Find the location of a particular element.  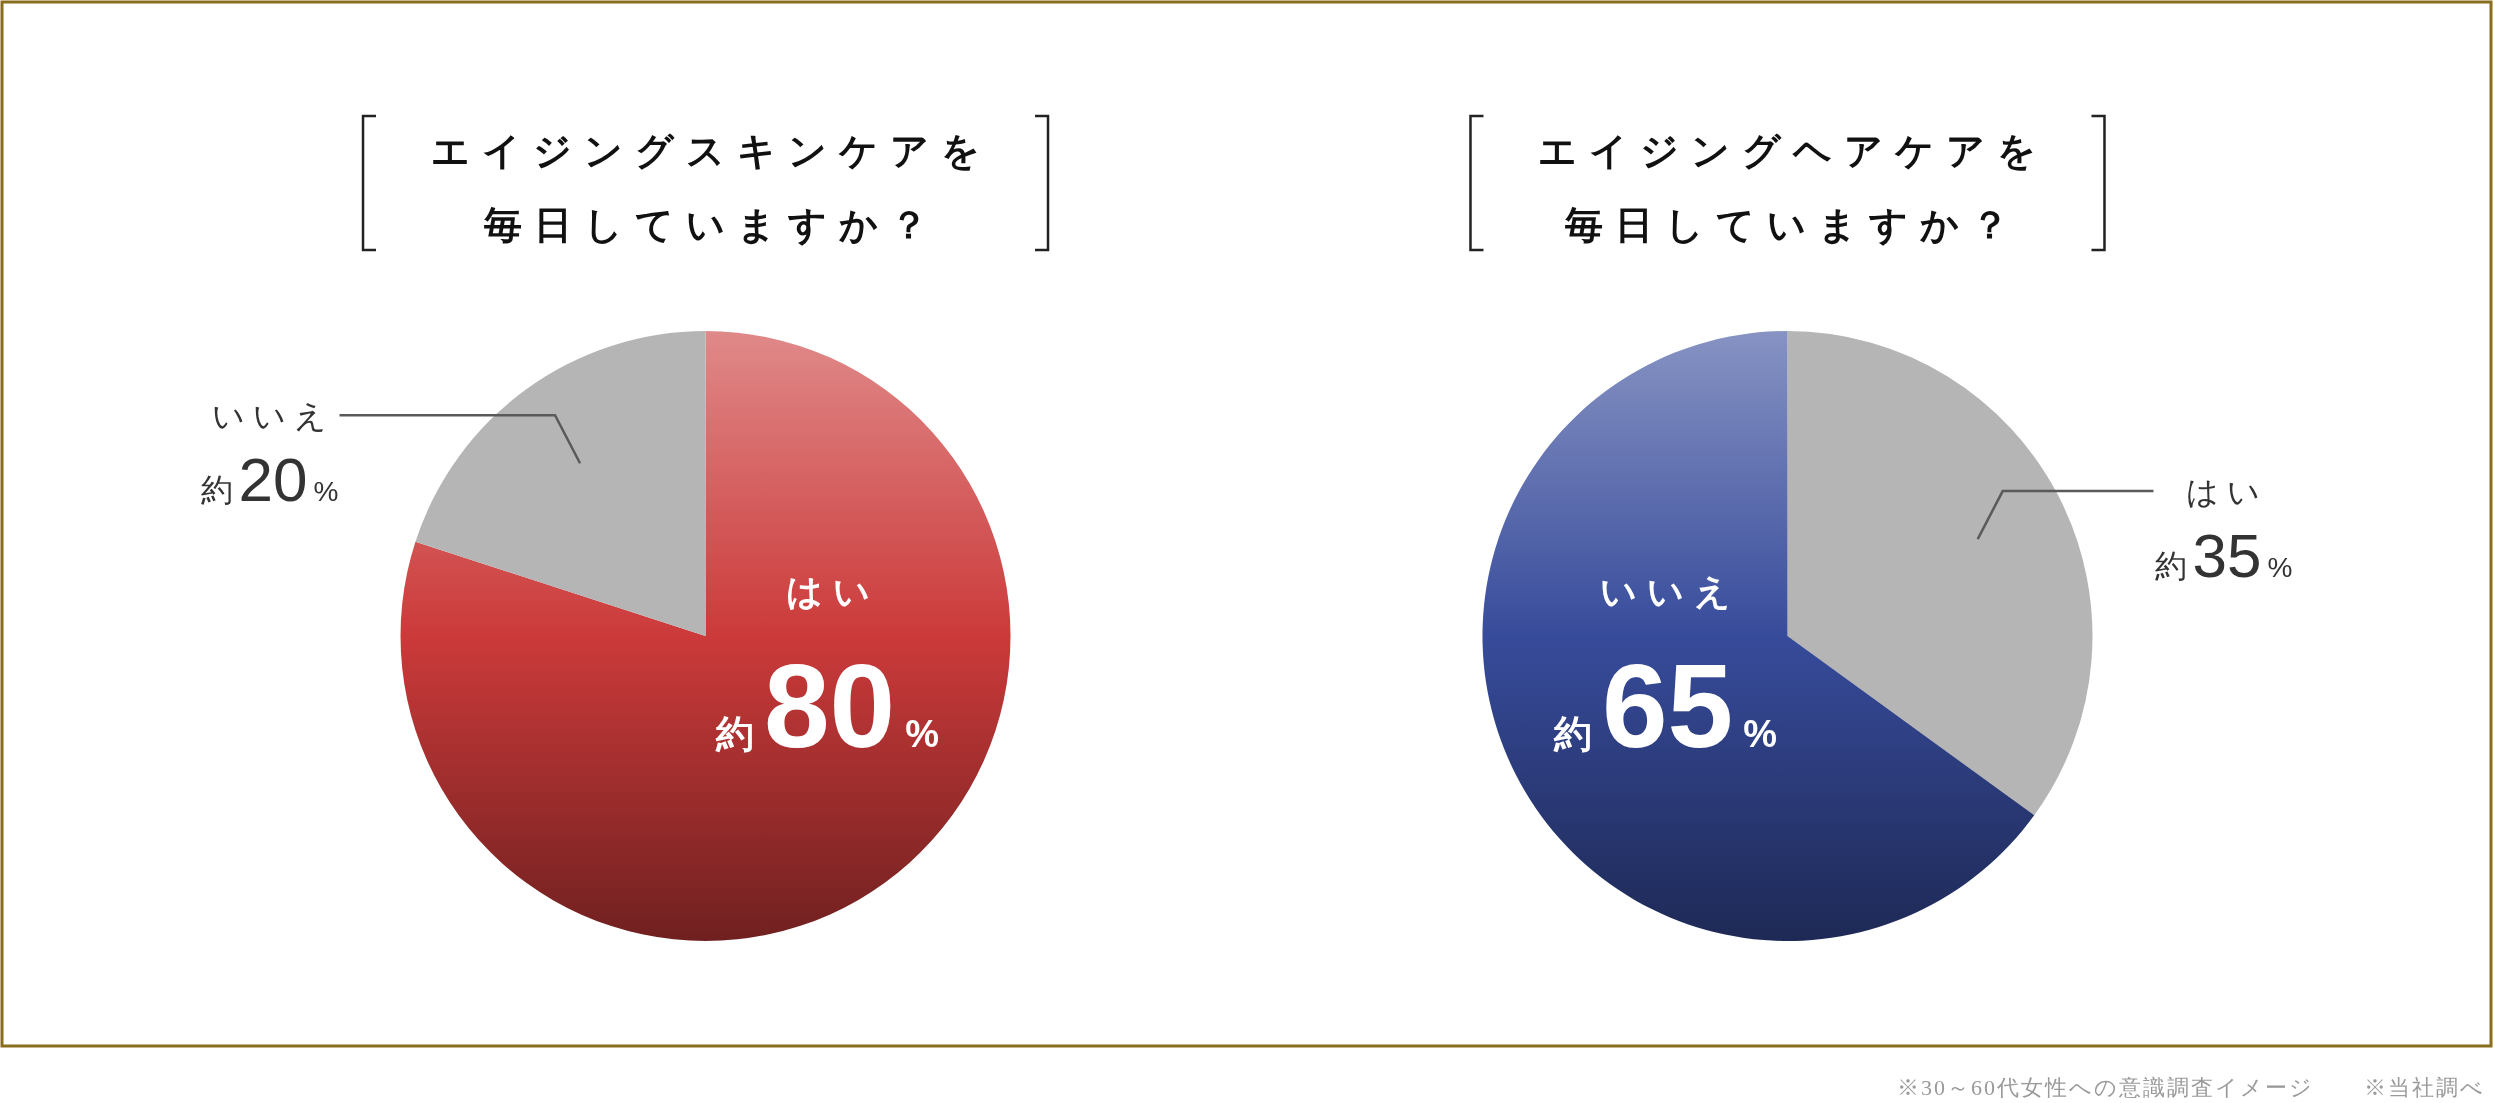

annotation: ※30～60代女性への意識調査イメージ is located at coordinates (2105, 1087).